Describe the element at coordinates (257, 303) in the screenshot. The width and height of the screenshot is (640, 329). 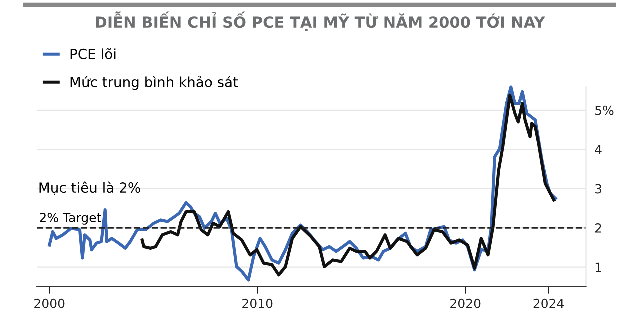
I see `x-tick-label: 2010` at that location.